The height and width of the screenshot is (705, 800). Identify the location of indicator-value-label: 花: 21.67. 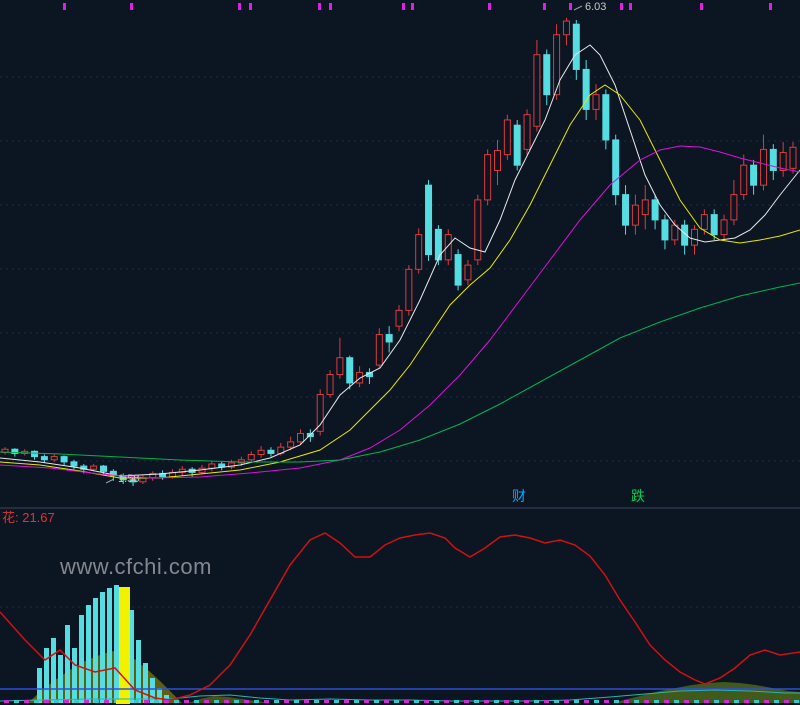
(28, 517).